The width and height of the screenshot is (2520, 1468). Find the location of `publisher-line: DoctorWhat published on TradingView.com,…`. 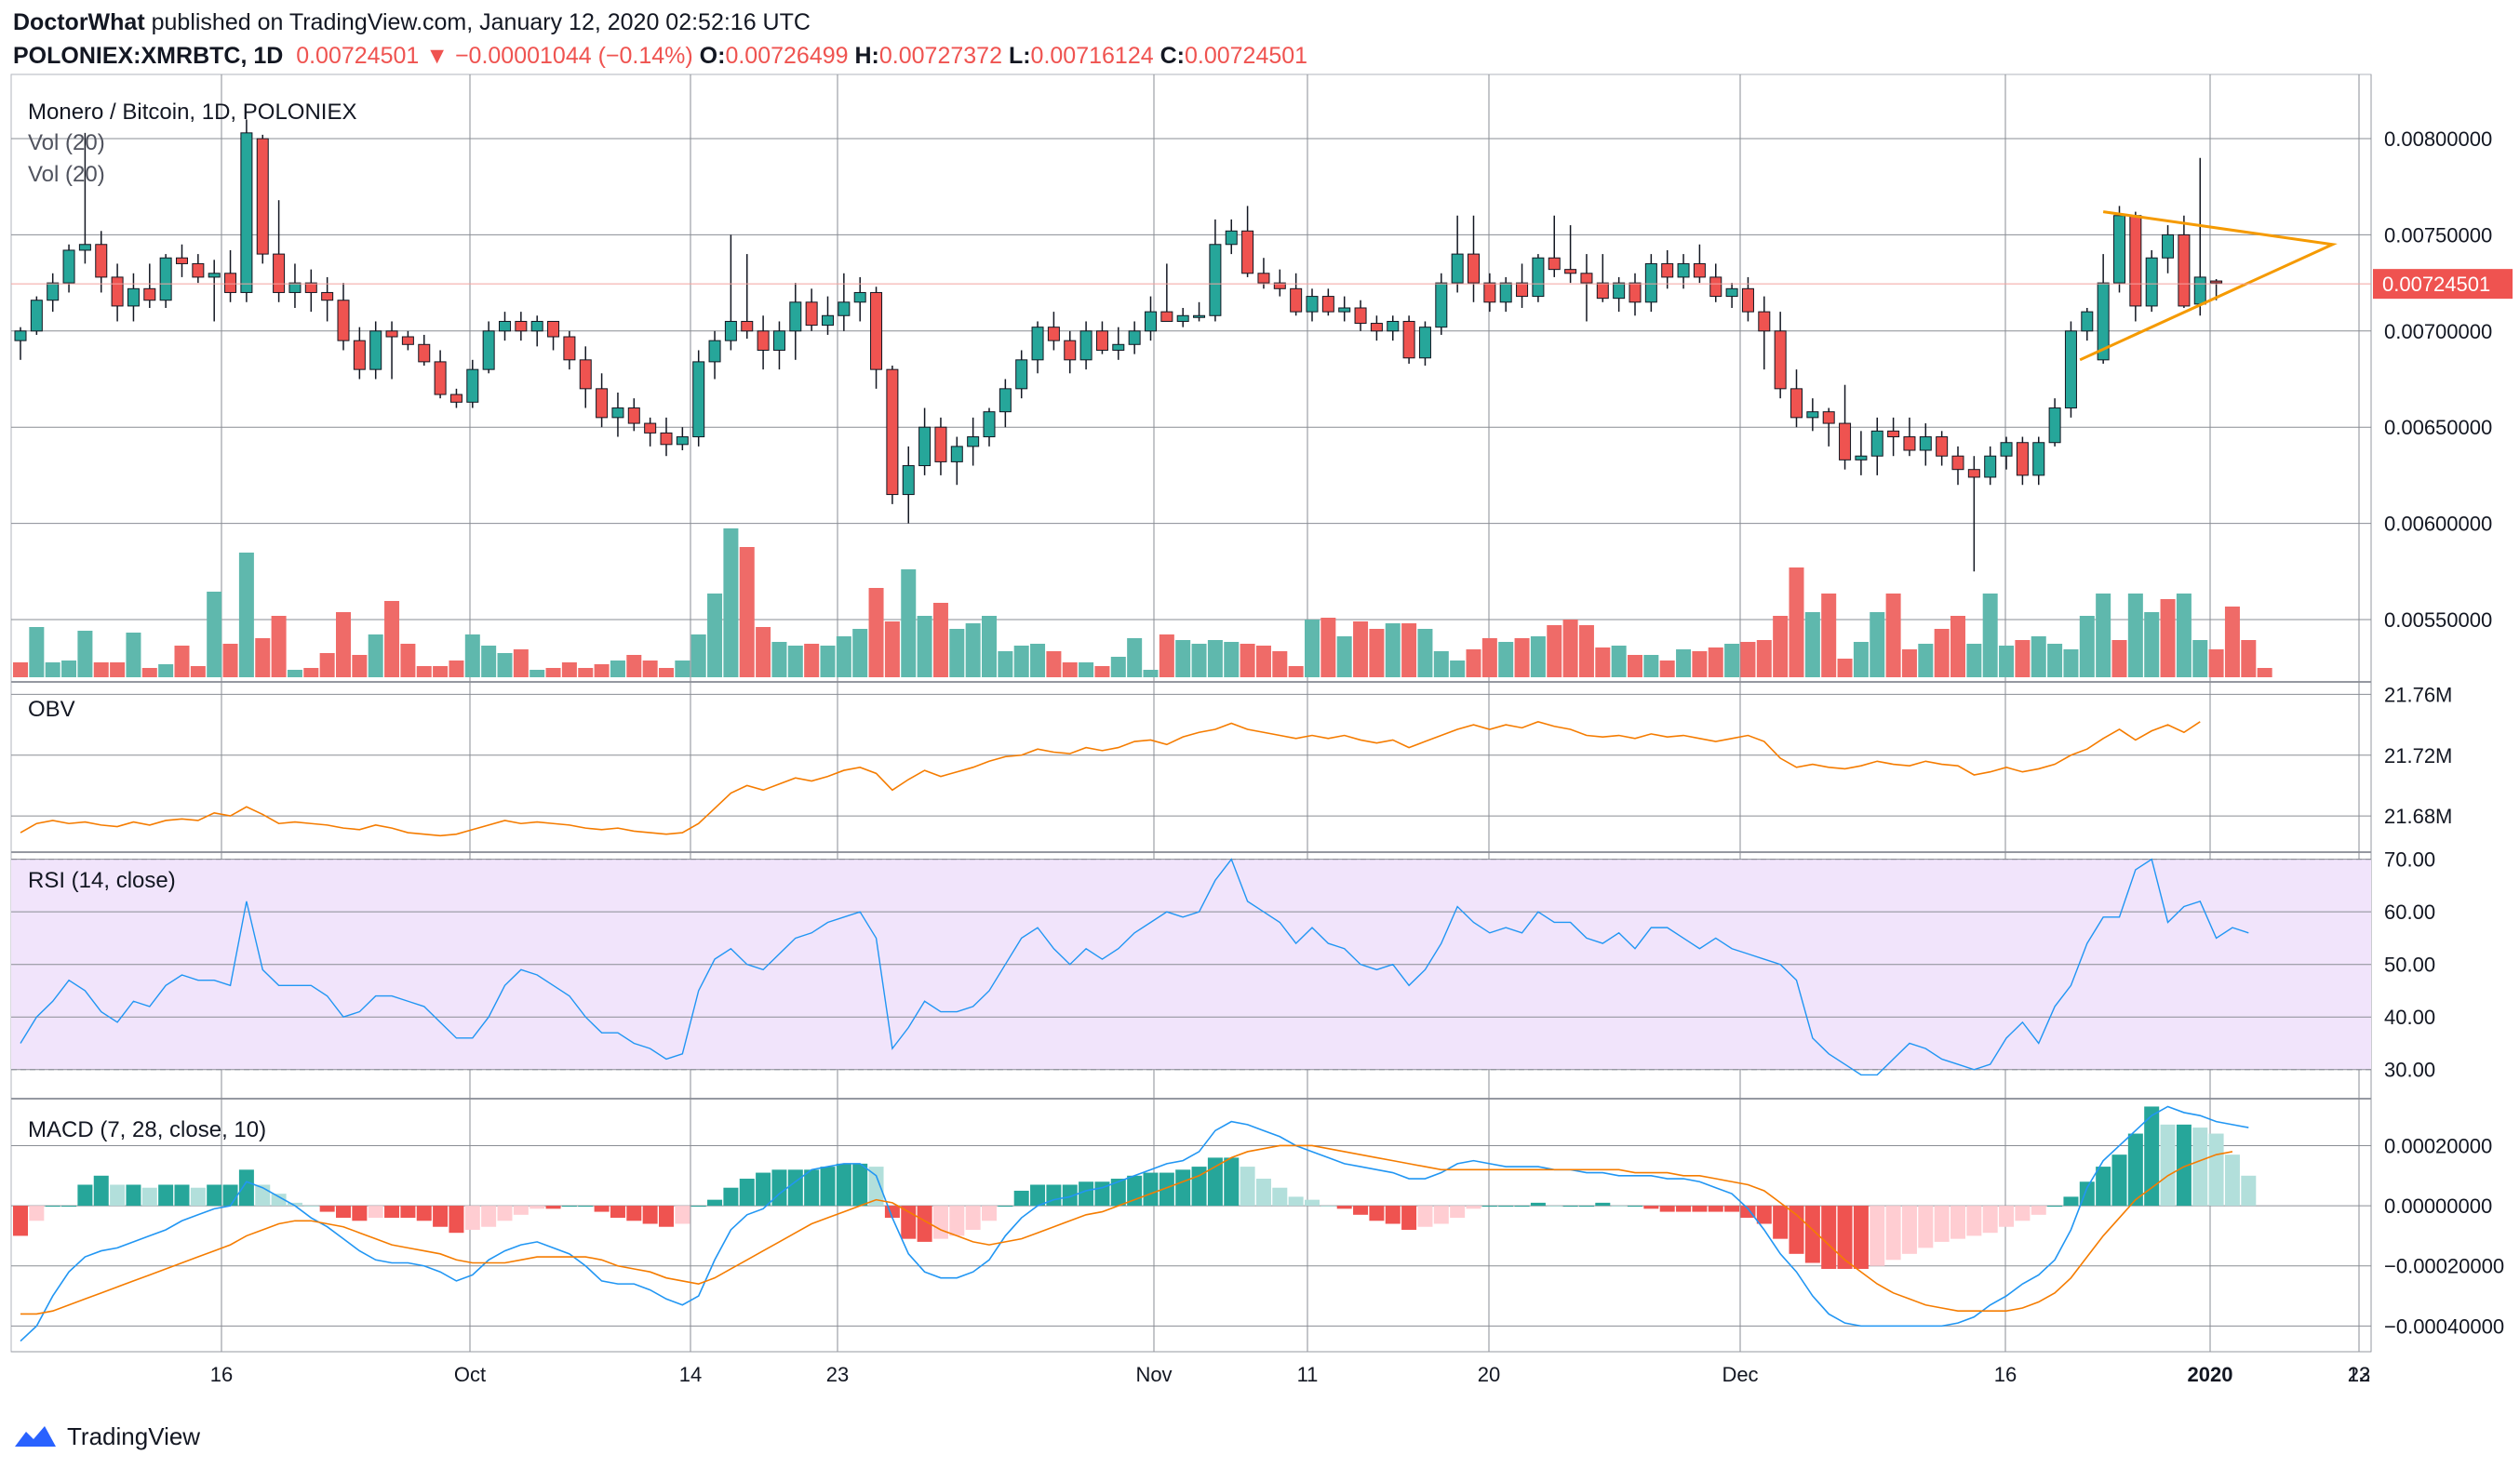

publisher-line: DoctorWhat published on TradingView.com,… is located at coordinates (1260, 22).